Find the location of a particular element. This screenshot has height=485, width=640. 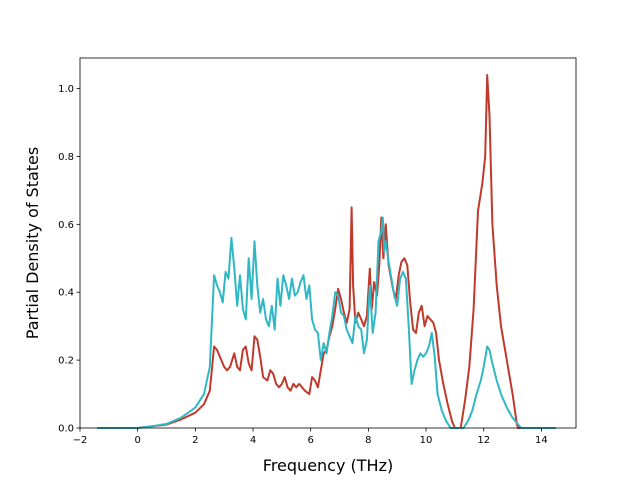

y-tick-label: 0.4 is located at coordinates (66, 293).